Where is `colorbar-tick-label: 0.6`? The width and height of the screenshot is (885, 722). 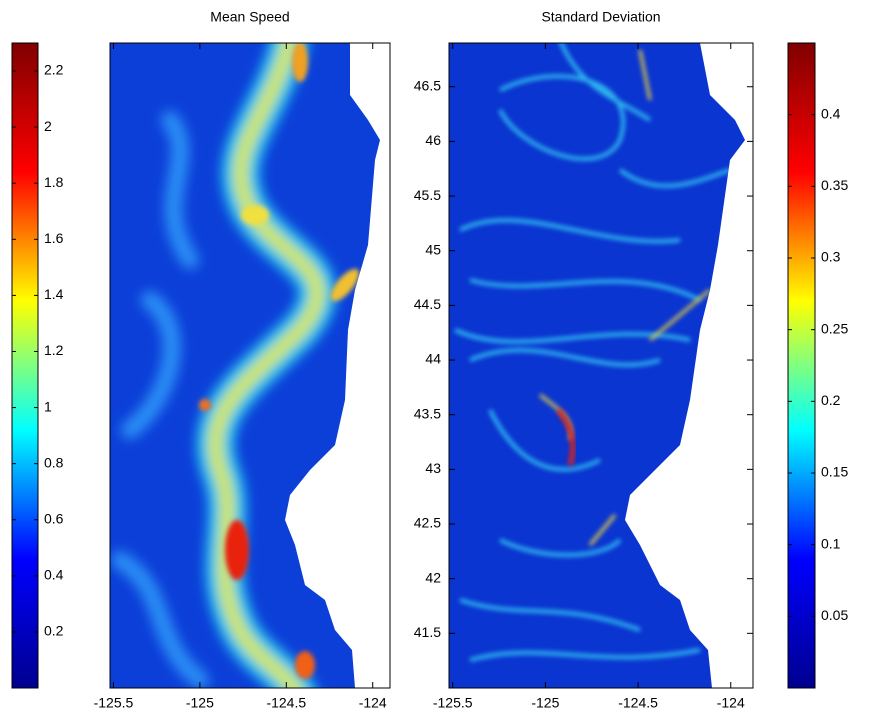
colorbar-tick-label: 0.6 is located at coordinates (54, 518).